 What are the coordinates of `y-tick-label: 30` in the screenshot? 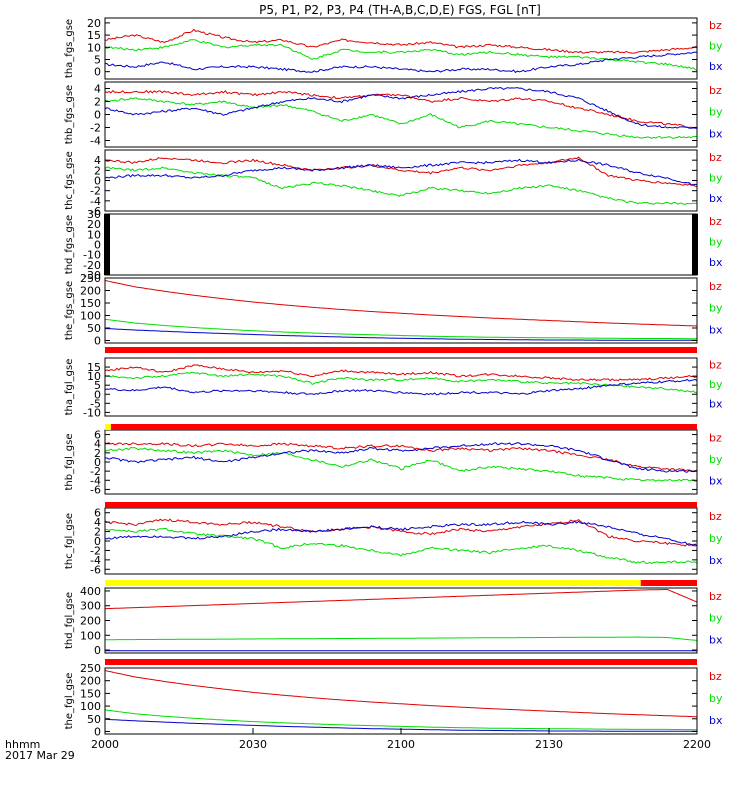 It's located at (94, 214).